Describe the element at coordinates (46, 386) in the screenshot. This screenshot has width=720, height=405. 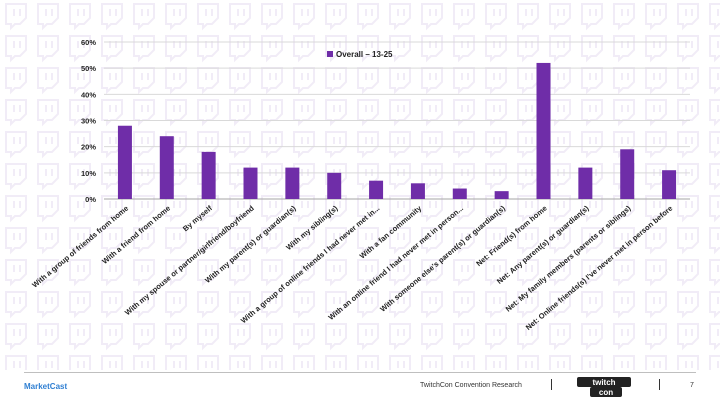
I see `marketcast-brand: MarketCast` at that location.